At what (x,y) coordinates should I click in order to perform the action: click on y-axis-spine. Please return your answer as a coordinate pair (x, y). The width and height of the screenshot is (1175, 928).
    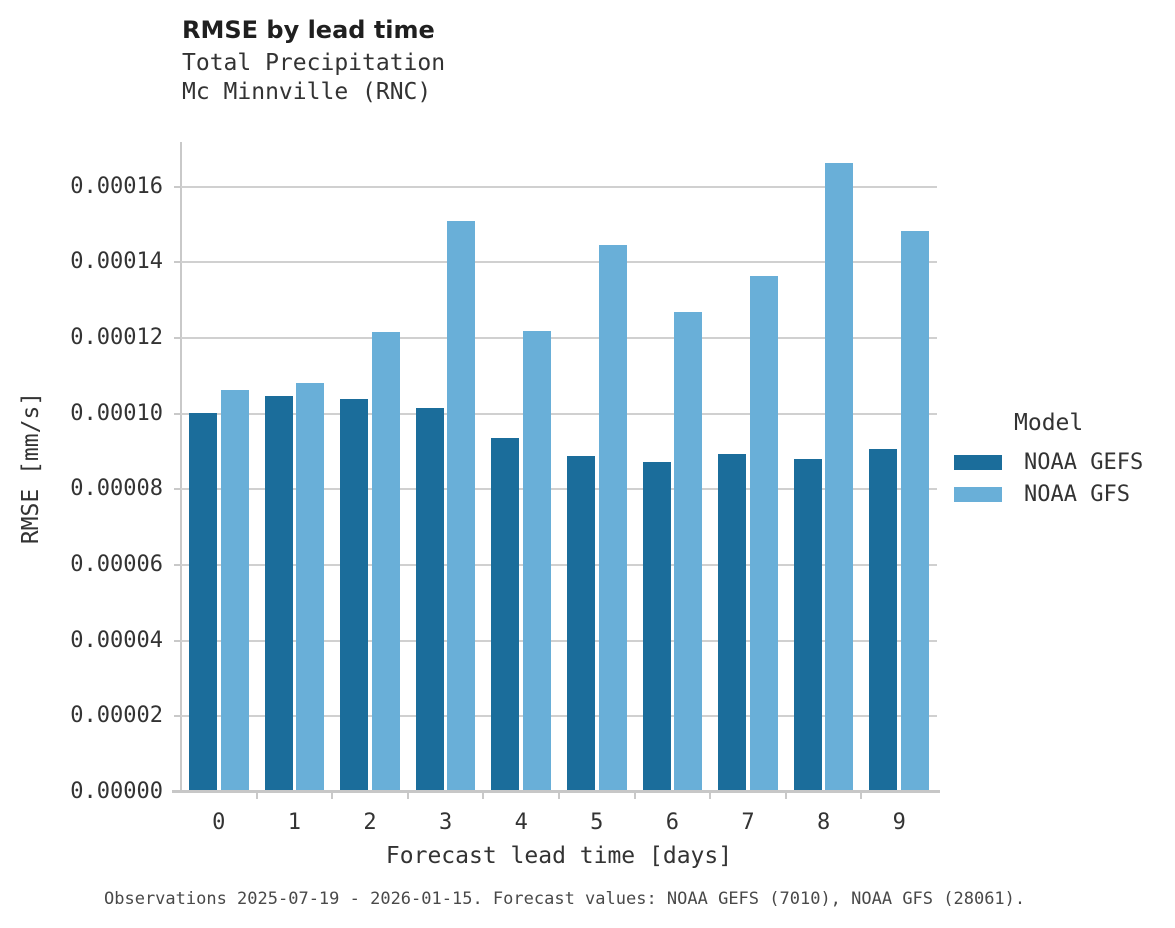
    Looking at the image, I should click on (181, 467).